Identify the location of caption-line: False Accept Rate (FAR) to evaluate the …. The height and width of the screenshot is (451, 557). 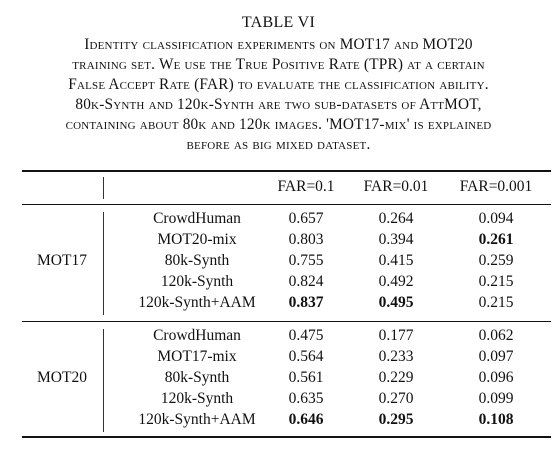
(278, 84).